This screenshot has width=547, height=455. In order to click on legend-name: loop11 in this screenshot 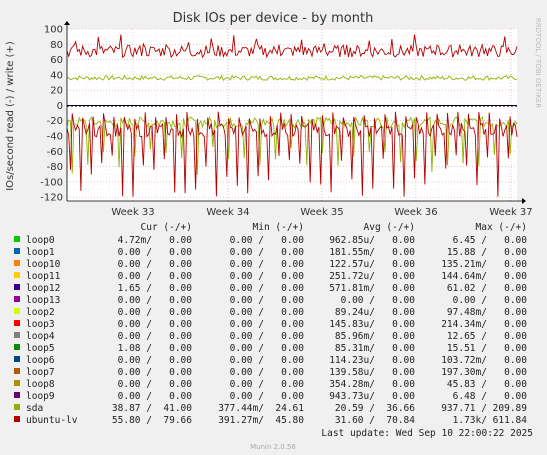, I will do `click(43, 276)`.